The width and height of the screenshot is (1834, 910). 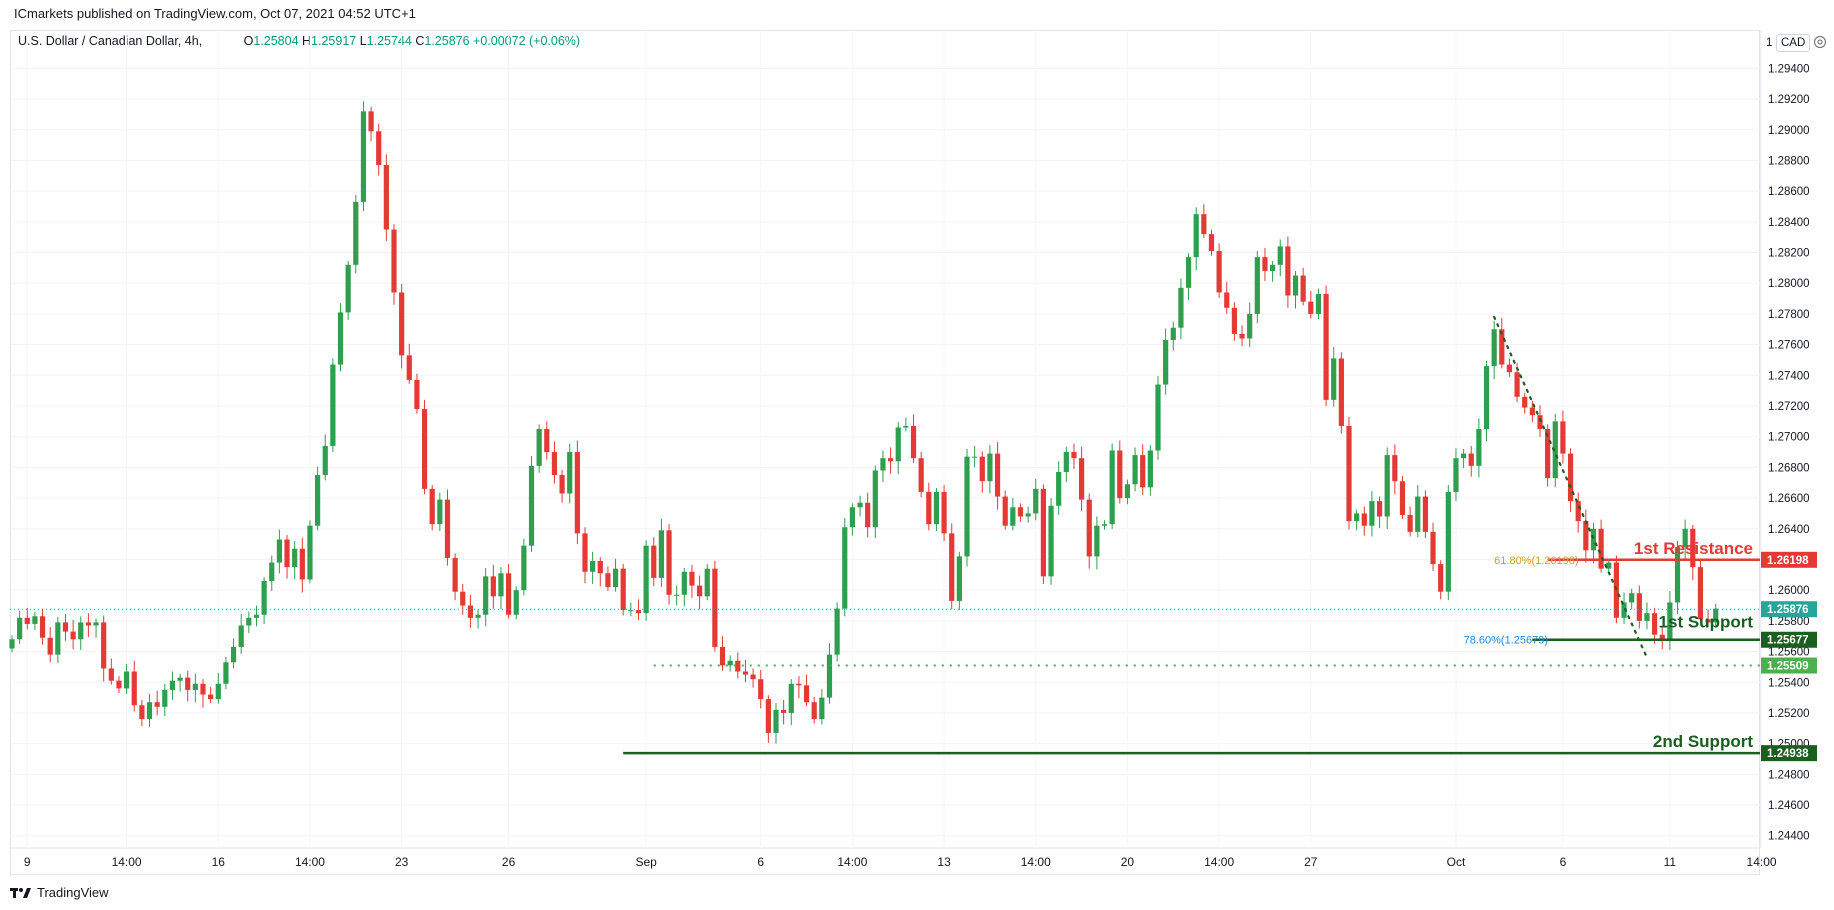 I want to click on open-value: 1.25804, so click(x=276, y=41).